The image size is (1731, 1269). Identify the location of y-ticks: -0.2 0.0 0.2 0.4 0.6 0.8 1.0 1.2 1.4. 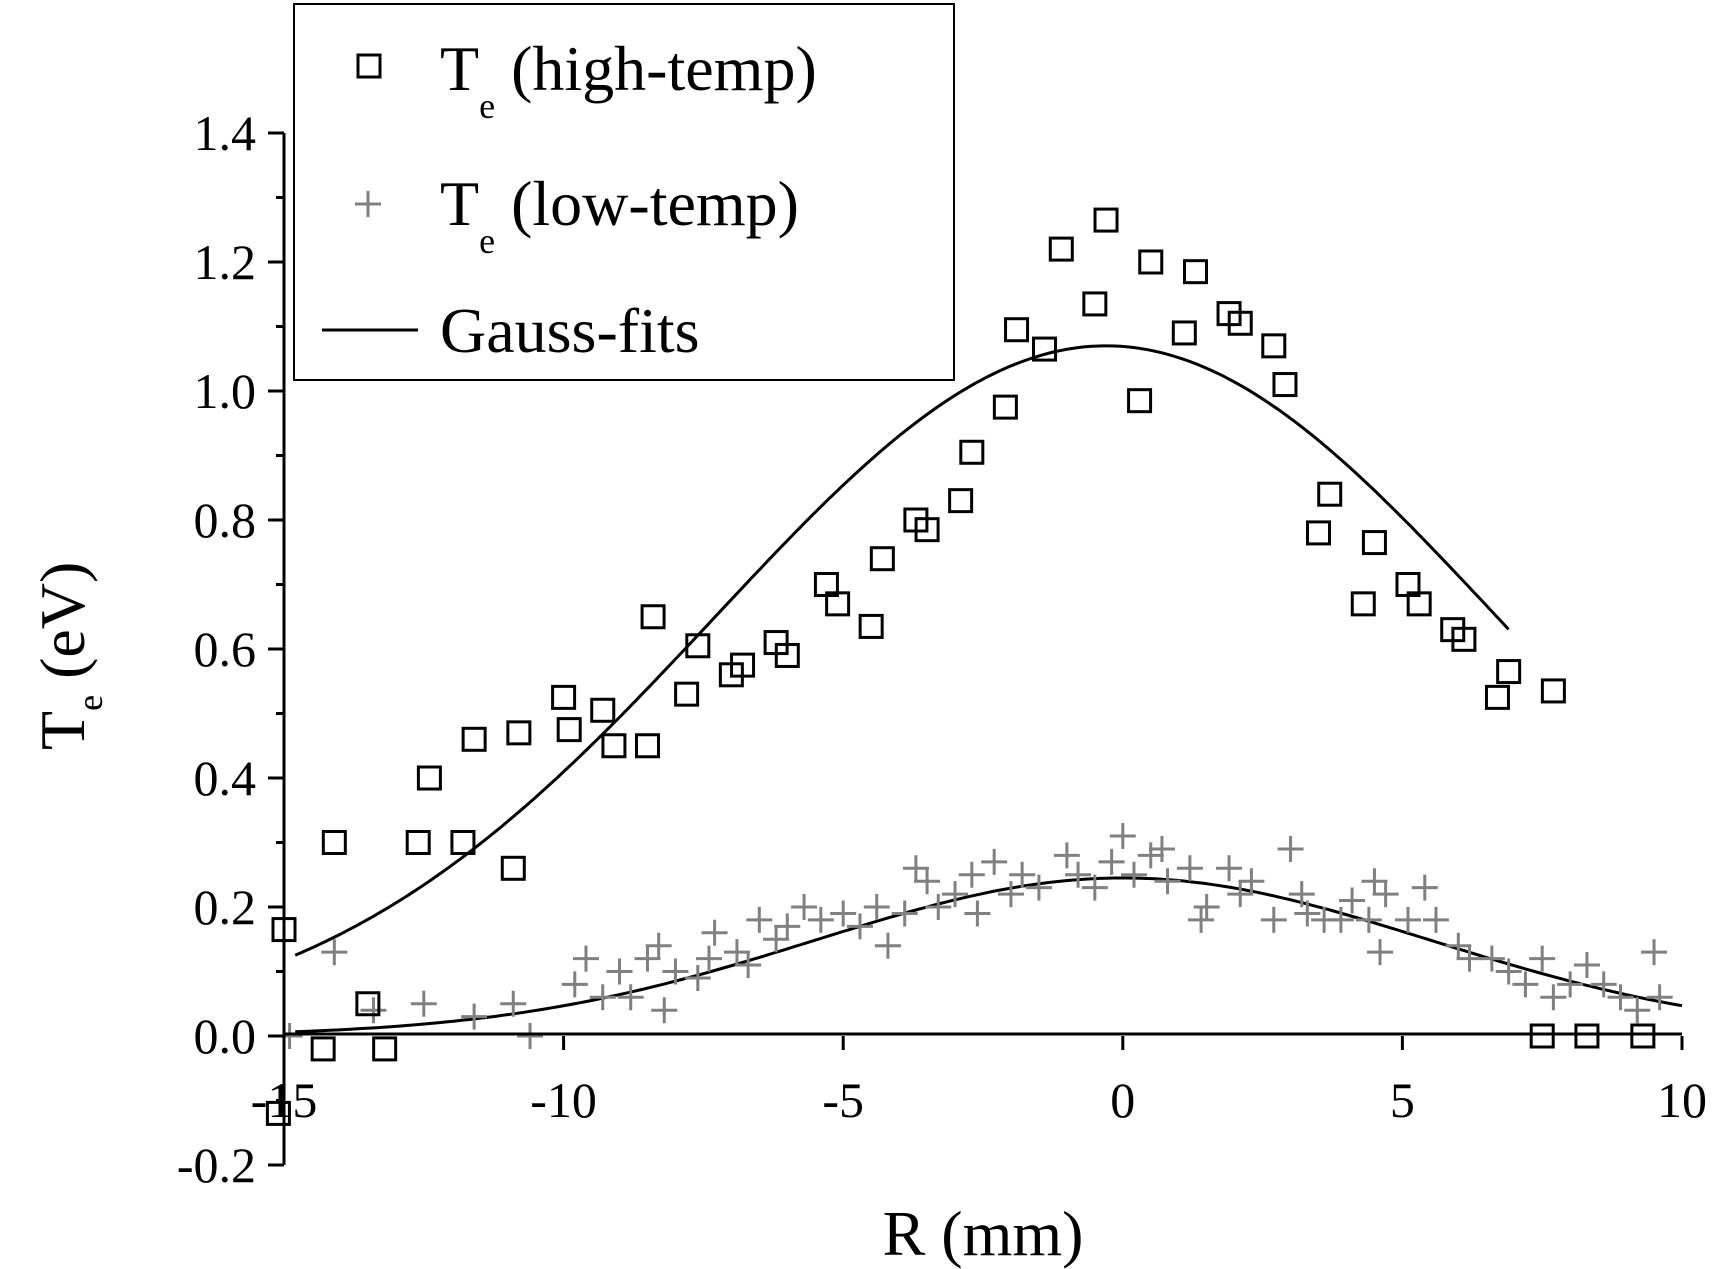
(230, 649).